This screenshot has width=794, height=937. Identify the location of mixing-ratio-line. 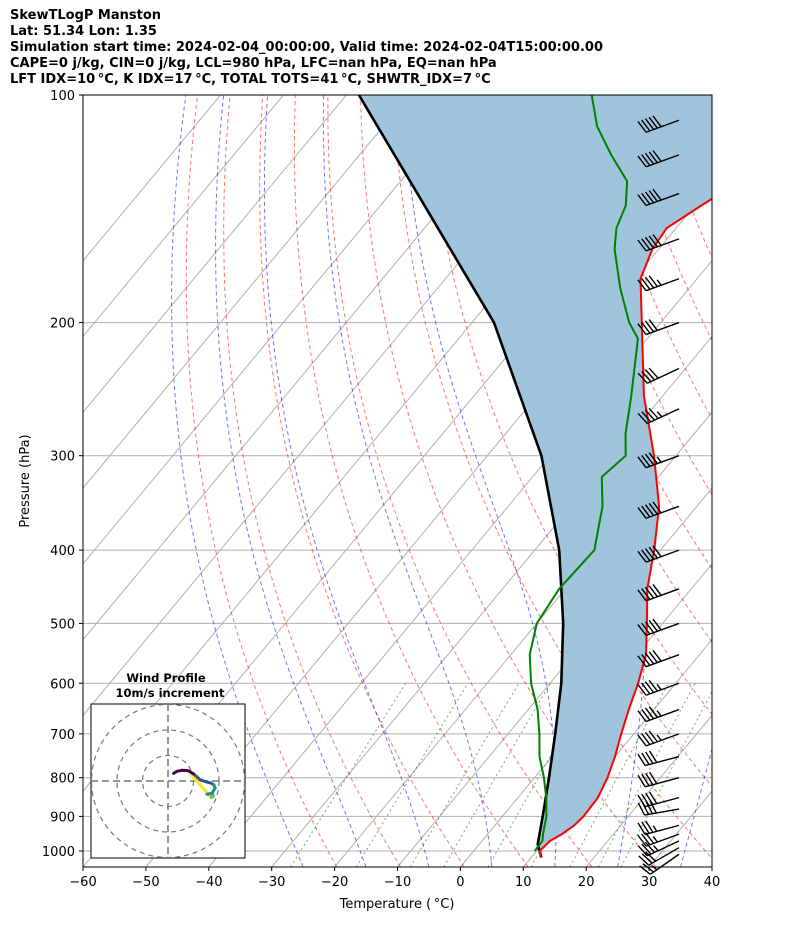
(412, 775).